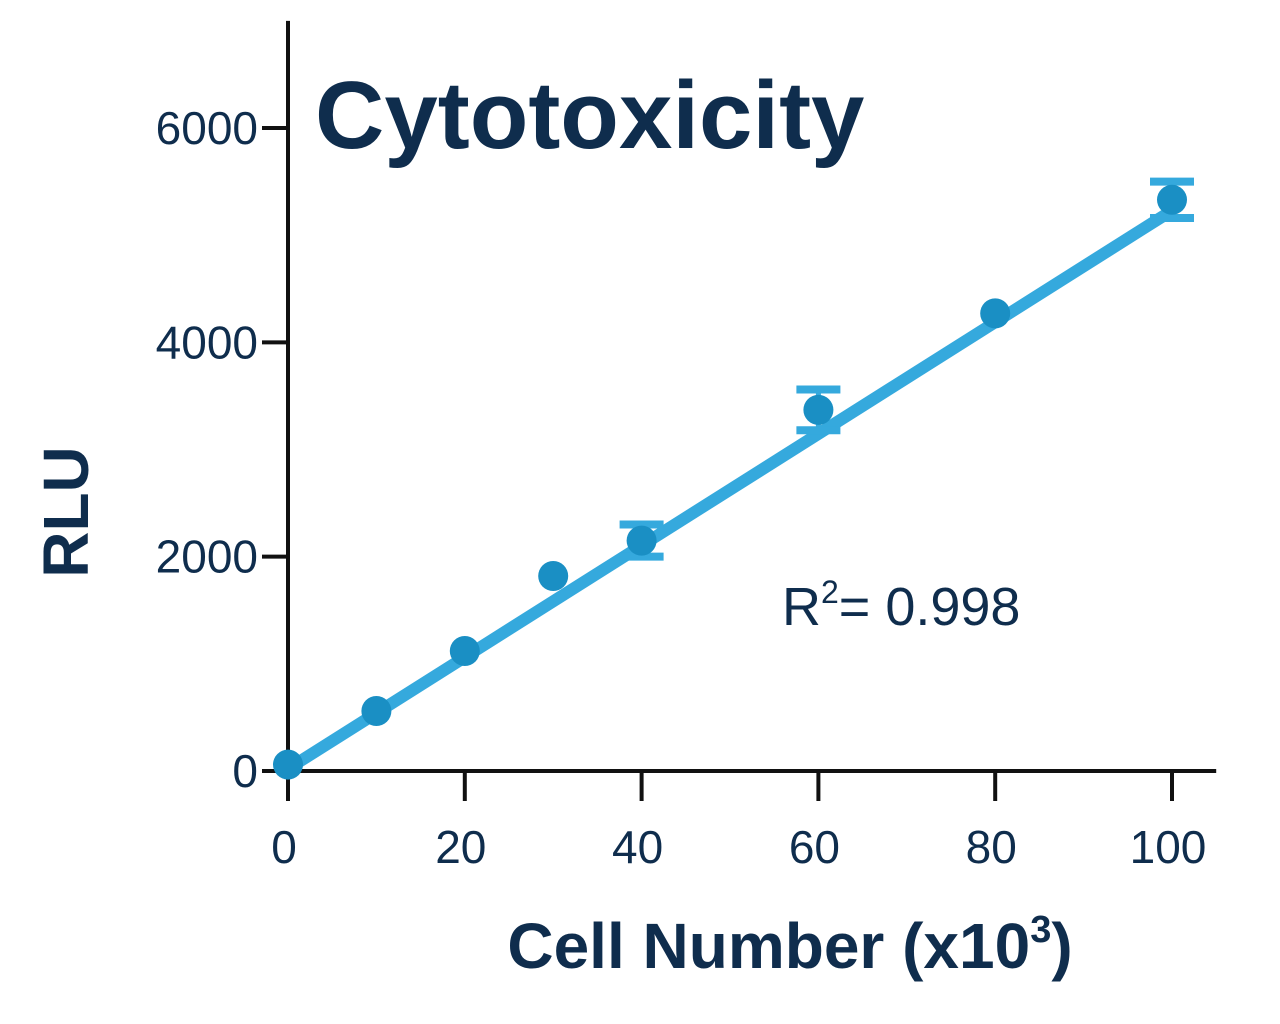  I want to click on x-tick-label: 80, so click(991, 847).